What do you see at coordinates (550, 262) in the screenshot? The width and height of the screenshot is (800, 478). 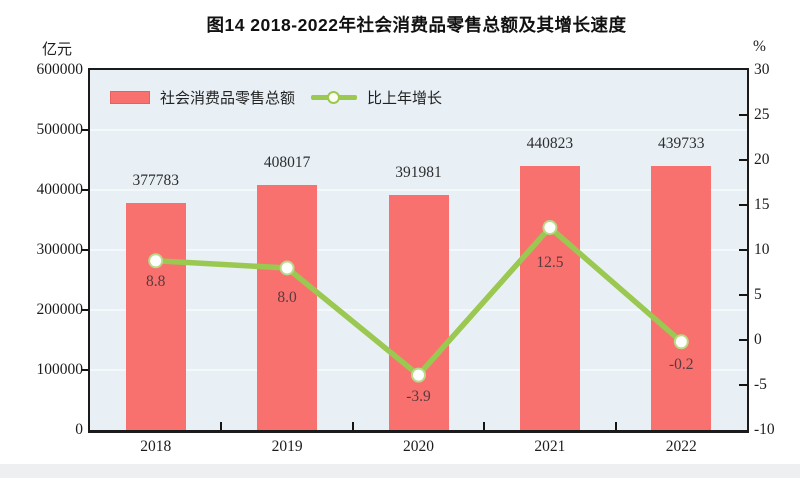 I see `line-point-value-label: 12.5` at bounding box center [550, 262].